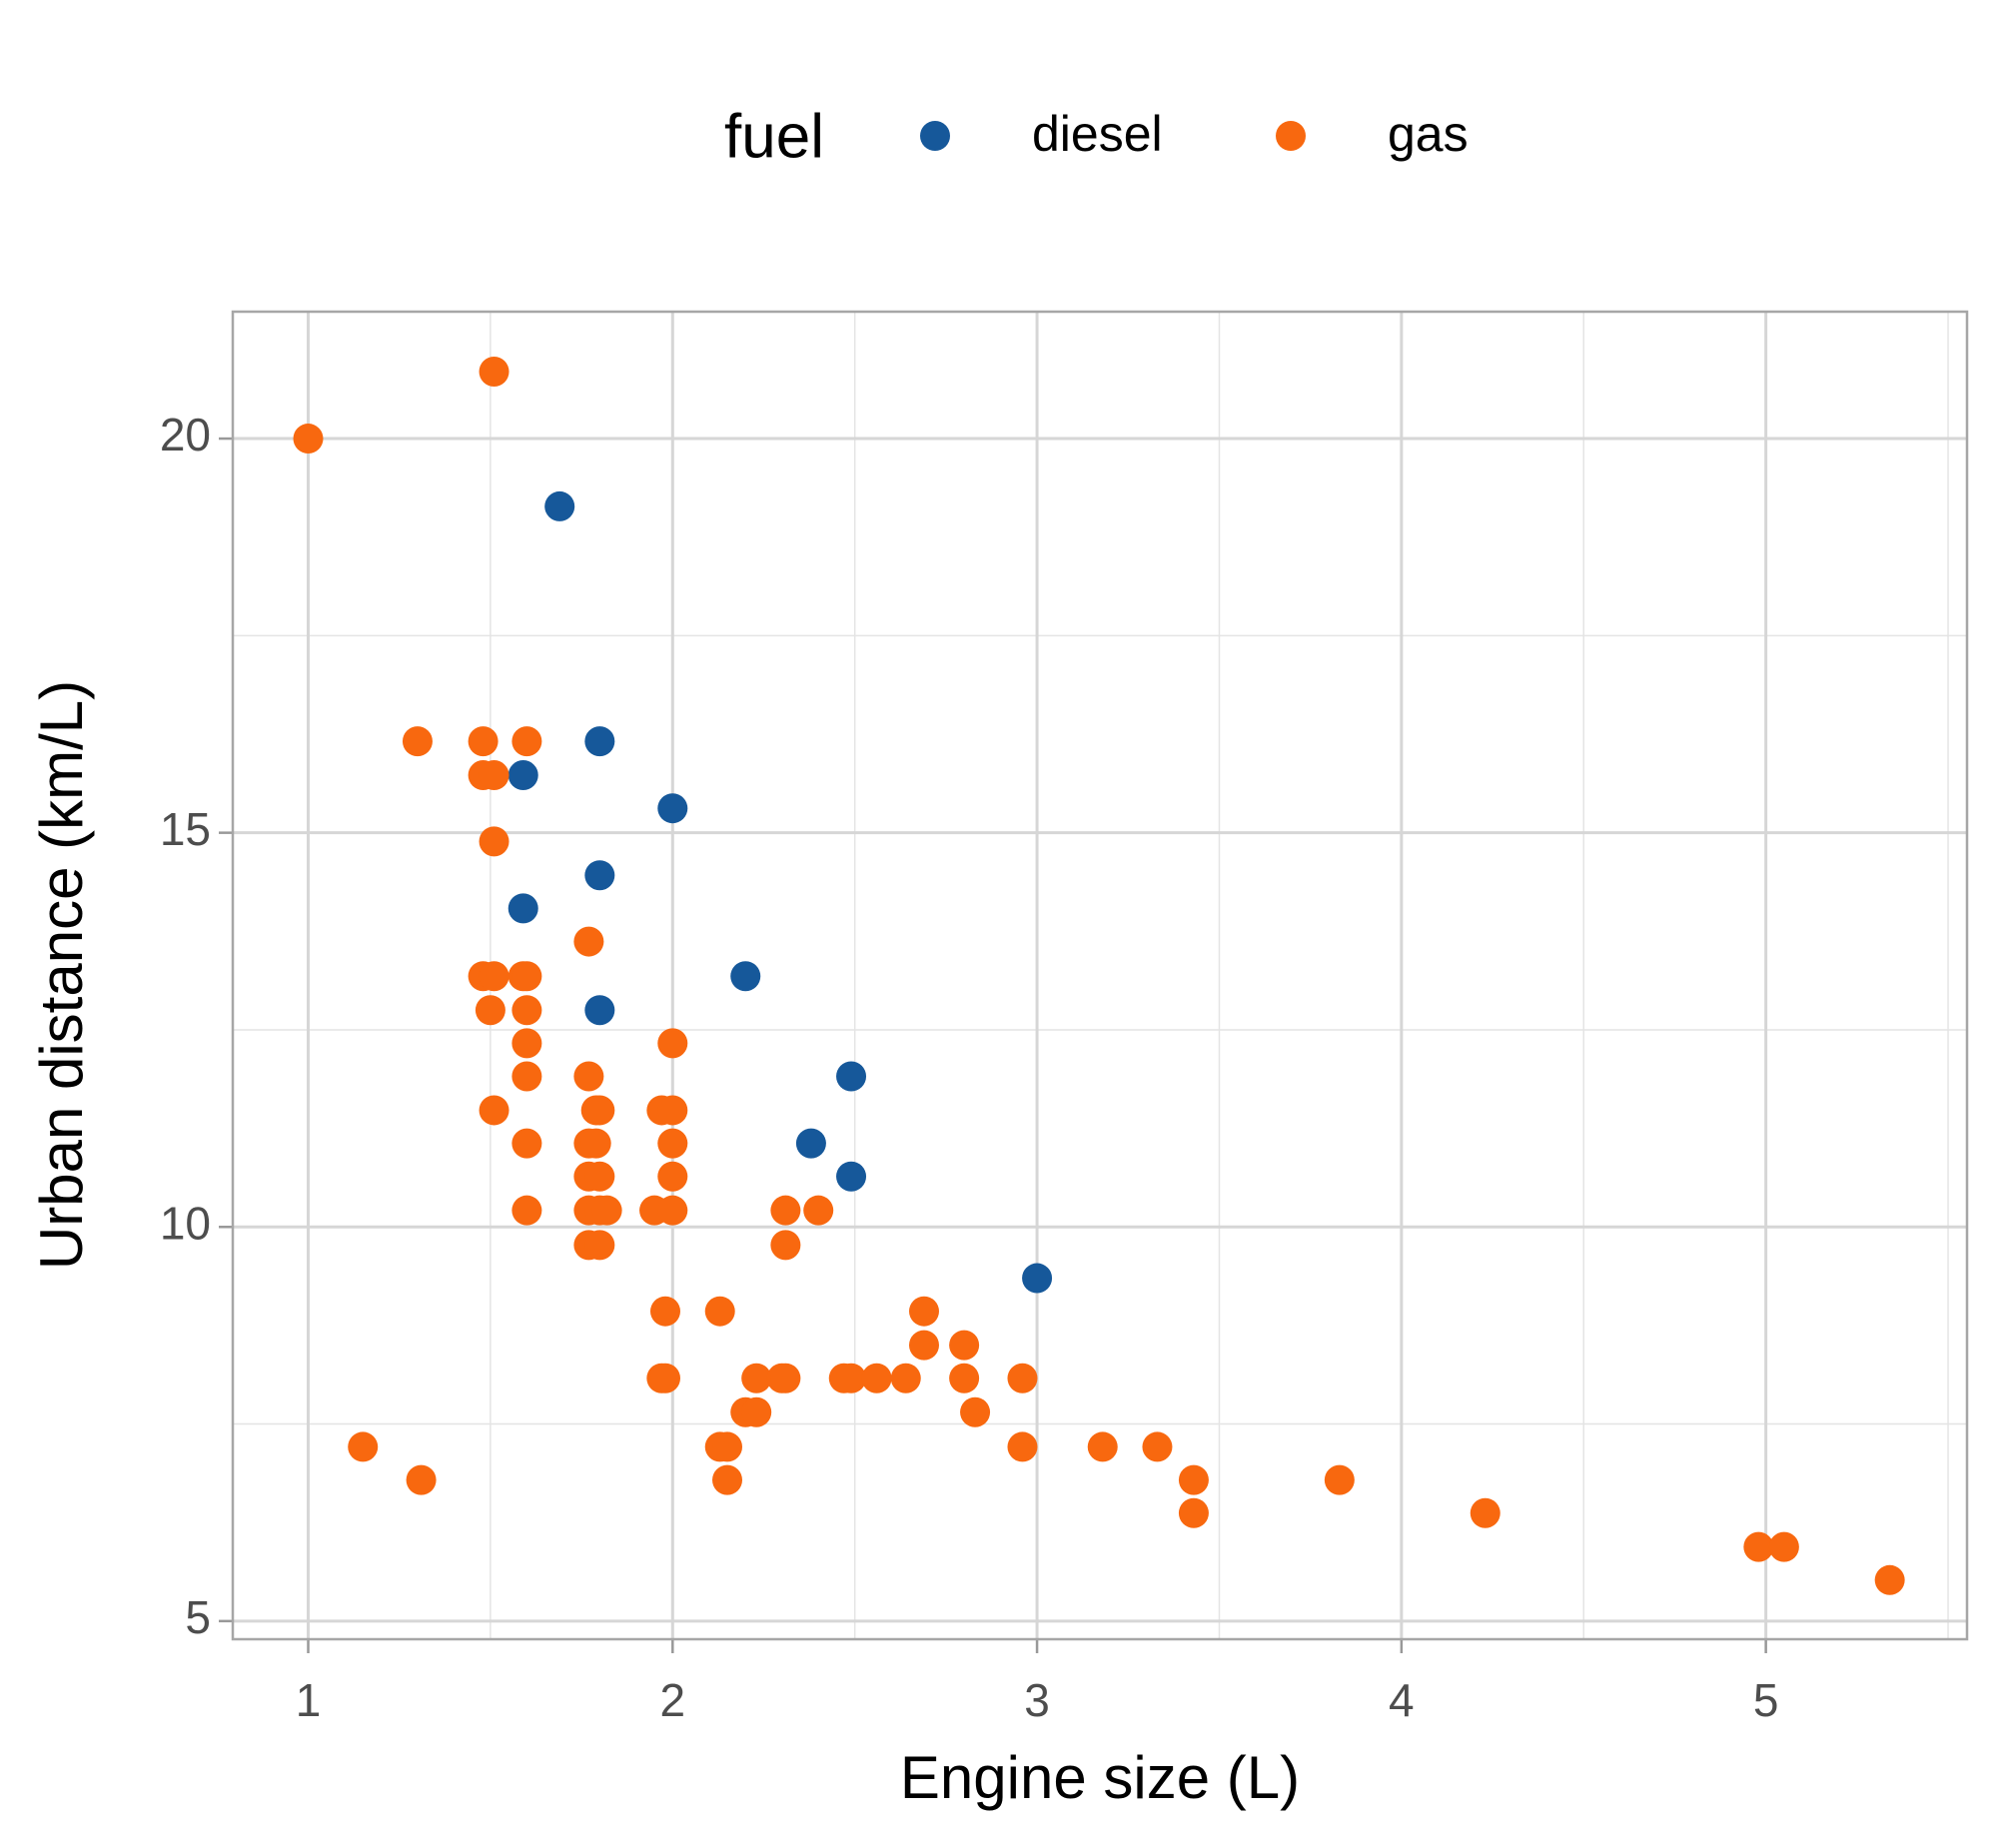  Describe the element at coordinates (186, 435) in the screenshot. I see `y-tick-label: 20` at that location.